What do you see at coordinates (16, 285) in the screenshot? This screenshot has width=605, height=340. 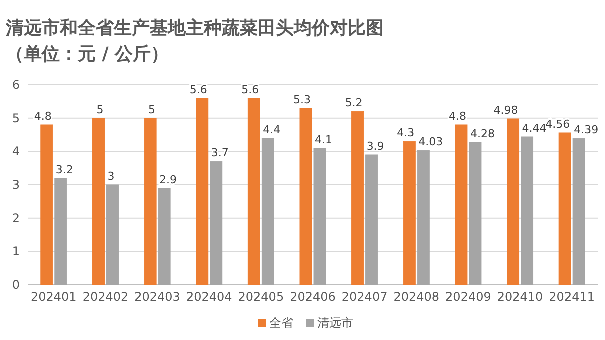 I see `y-tick-label: 0` at bounding box center [16, 285].